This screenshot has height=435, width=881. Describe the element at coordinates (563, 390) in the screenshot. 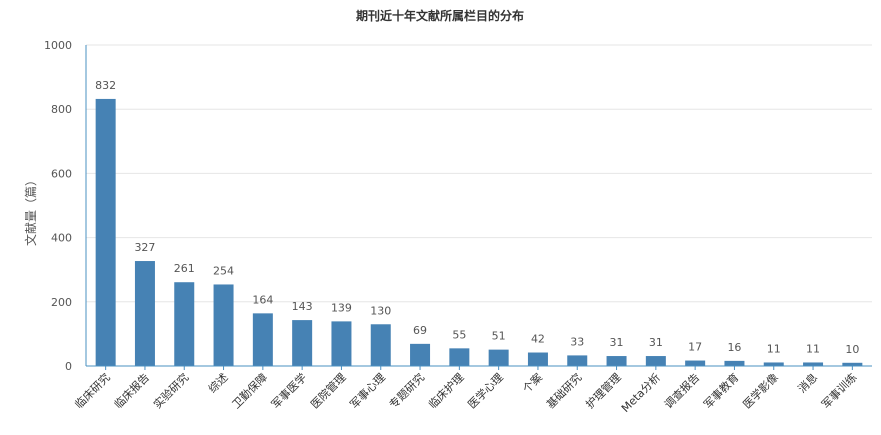

I see `x-tick-label: 基础研究` at that location.